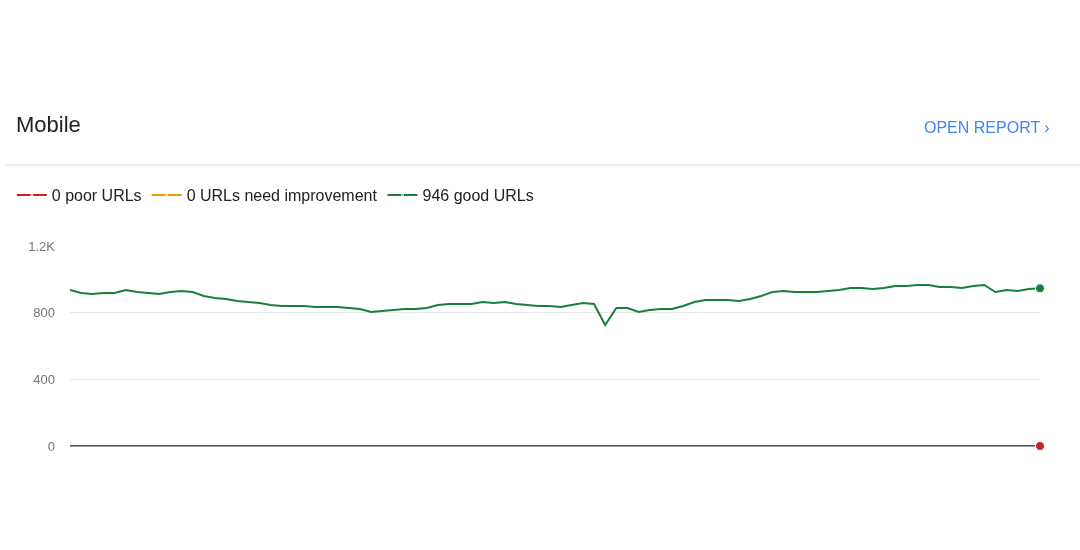  Describe the element at coordinates (44, 379) in the screenshot. I see `y-tick-label: 400` at that location.